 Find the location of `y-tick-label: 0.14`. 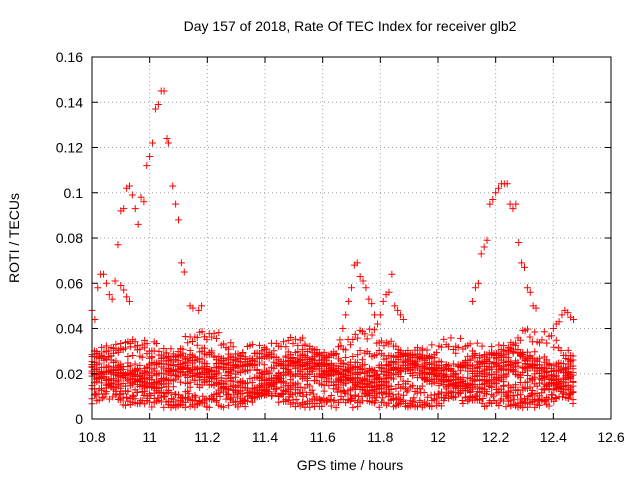

y-tick-label: 0.14 is located at coordinates (69, 102).